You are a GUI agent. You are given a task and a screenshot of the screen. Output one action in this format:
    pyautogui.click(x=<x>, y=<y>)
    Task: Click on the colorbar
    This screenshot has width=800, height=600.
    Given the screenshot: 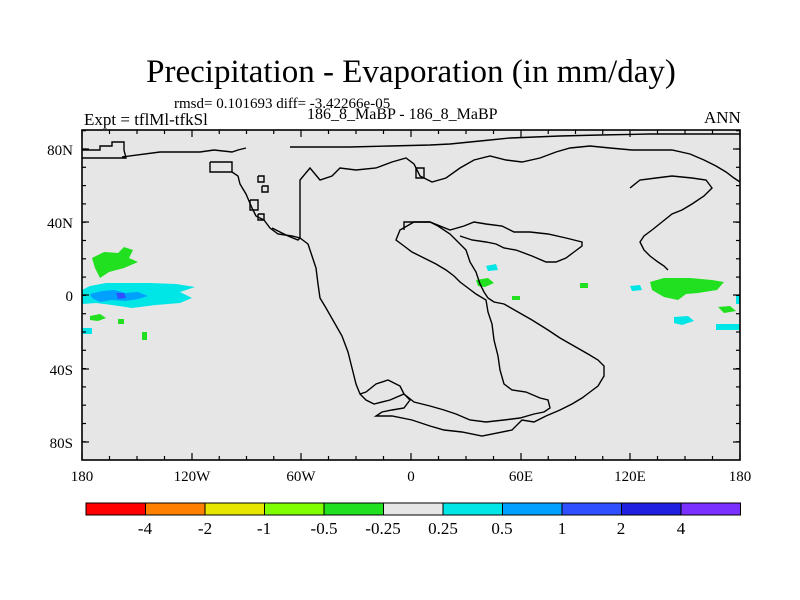 What is the action you would take?
    pyautogui.click(x=413, y=509)
    